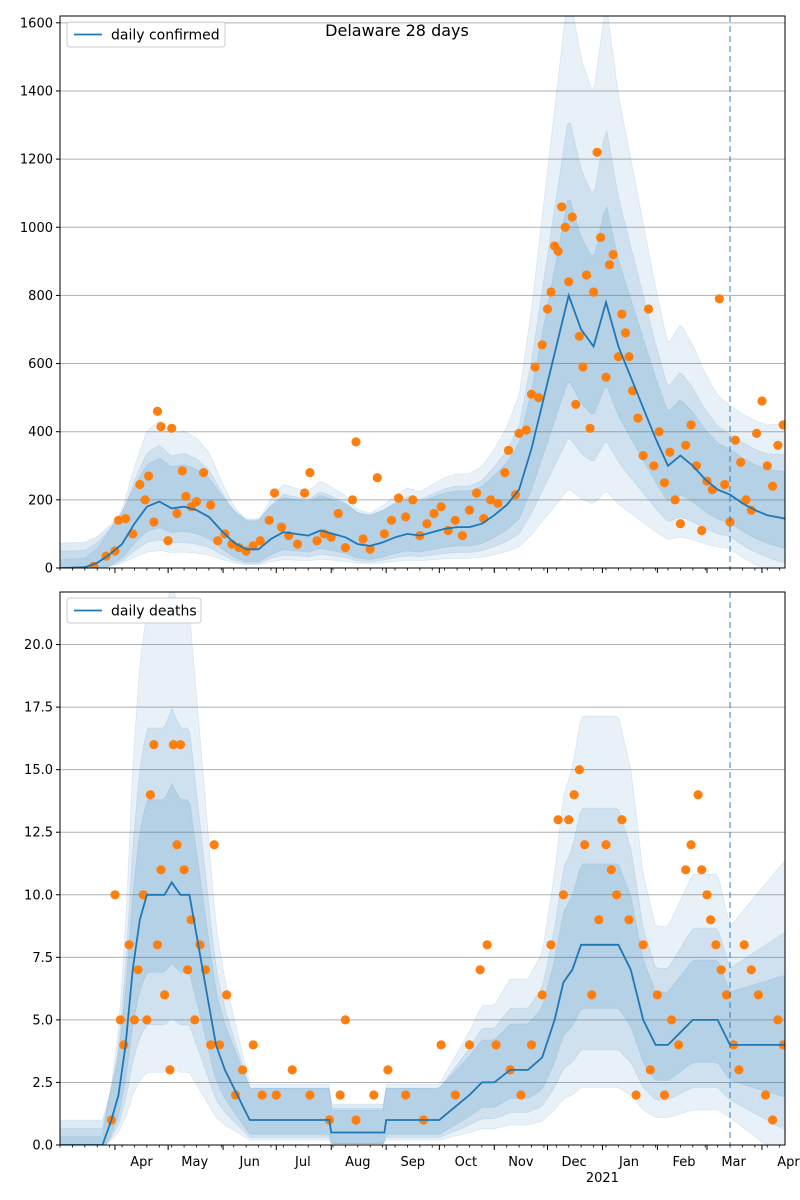 This screenshot has width=800, height=1200. What do you see at coordinates (521, 1162) in the screenshot?
I see `x-tick-label: Nov` at bounding box center [521, 1162].